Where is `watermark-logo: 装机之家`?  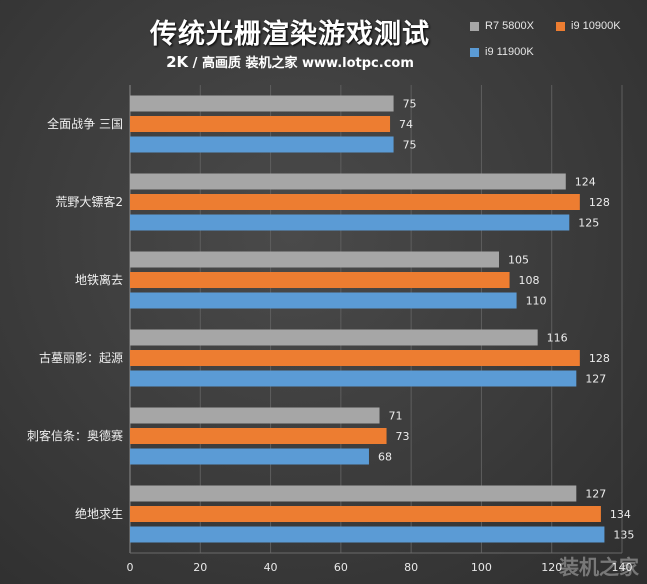 watermark-logo: 装机之家 is located at coordinates (599, 567).